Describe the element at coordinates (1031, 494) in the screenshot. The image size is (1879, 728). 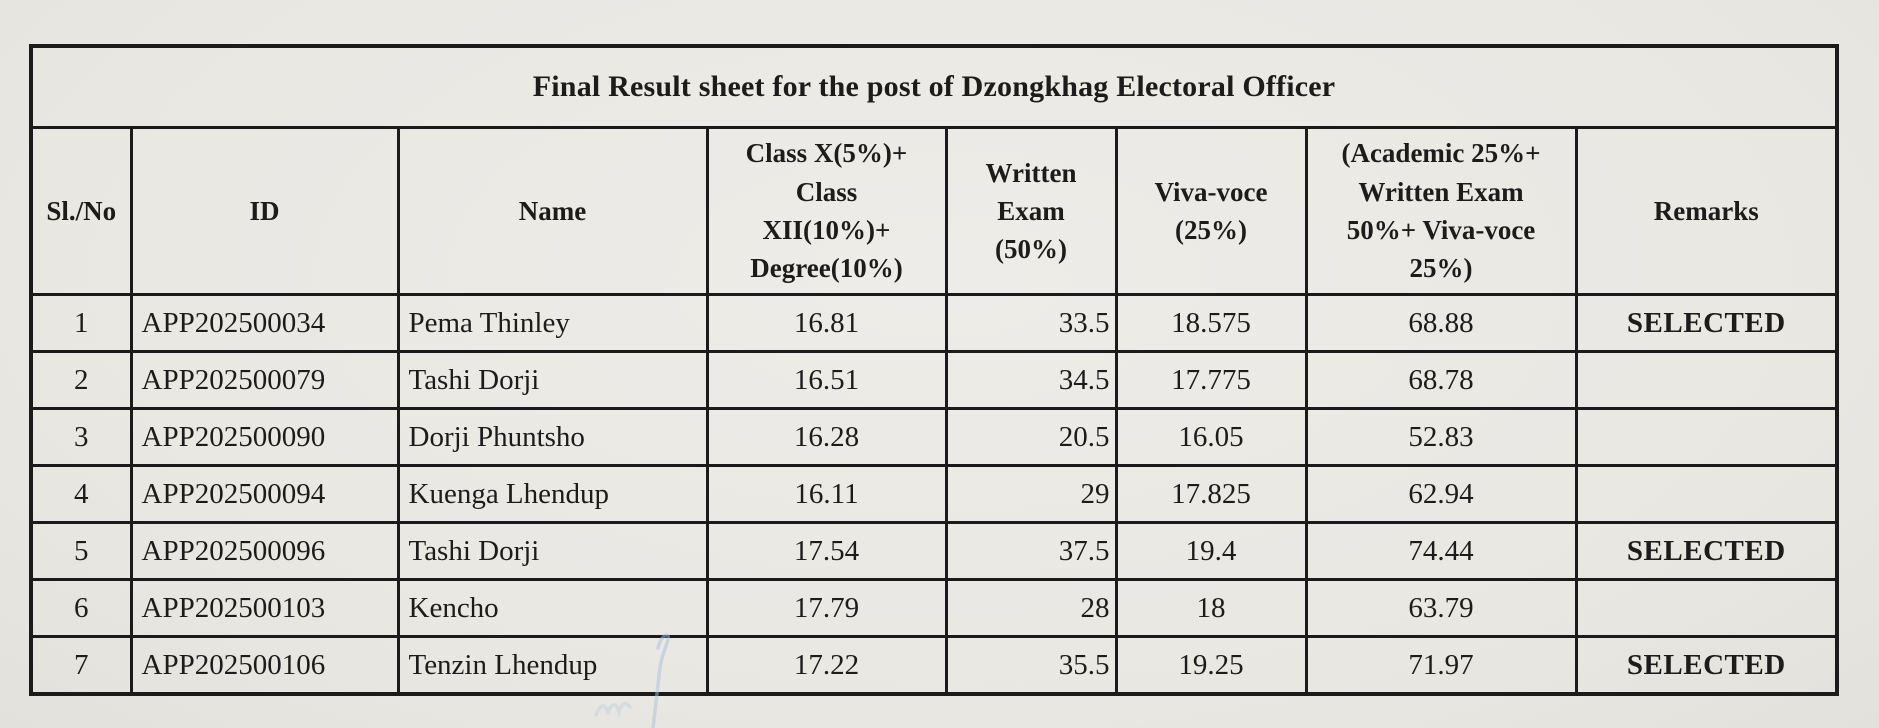
I see `cell-written: 29` at that location.